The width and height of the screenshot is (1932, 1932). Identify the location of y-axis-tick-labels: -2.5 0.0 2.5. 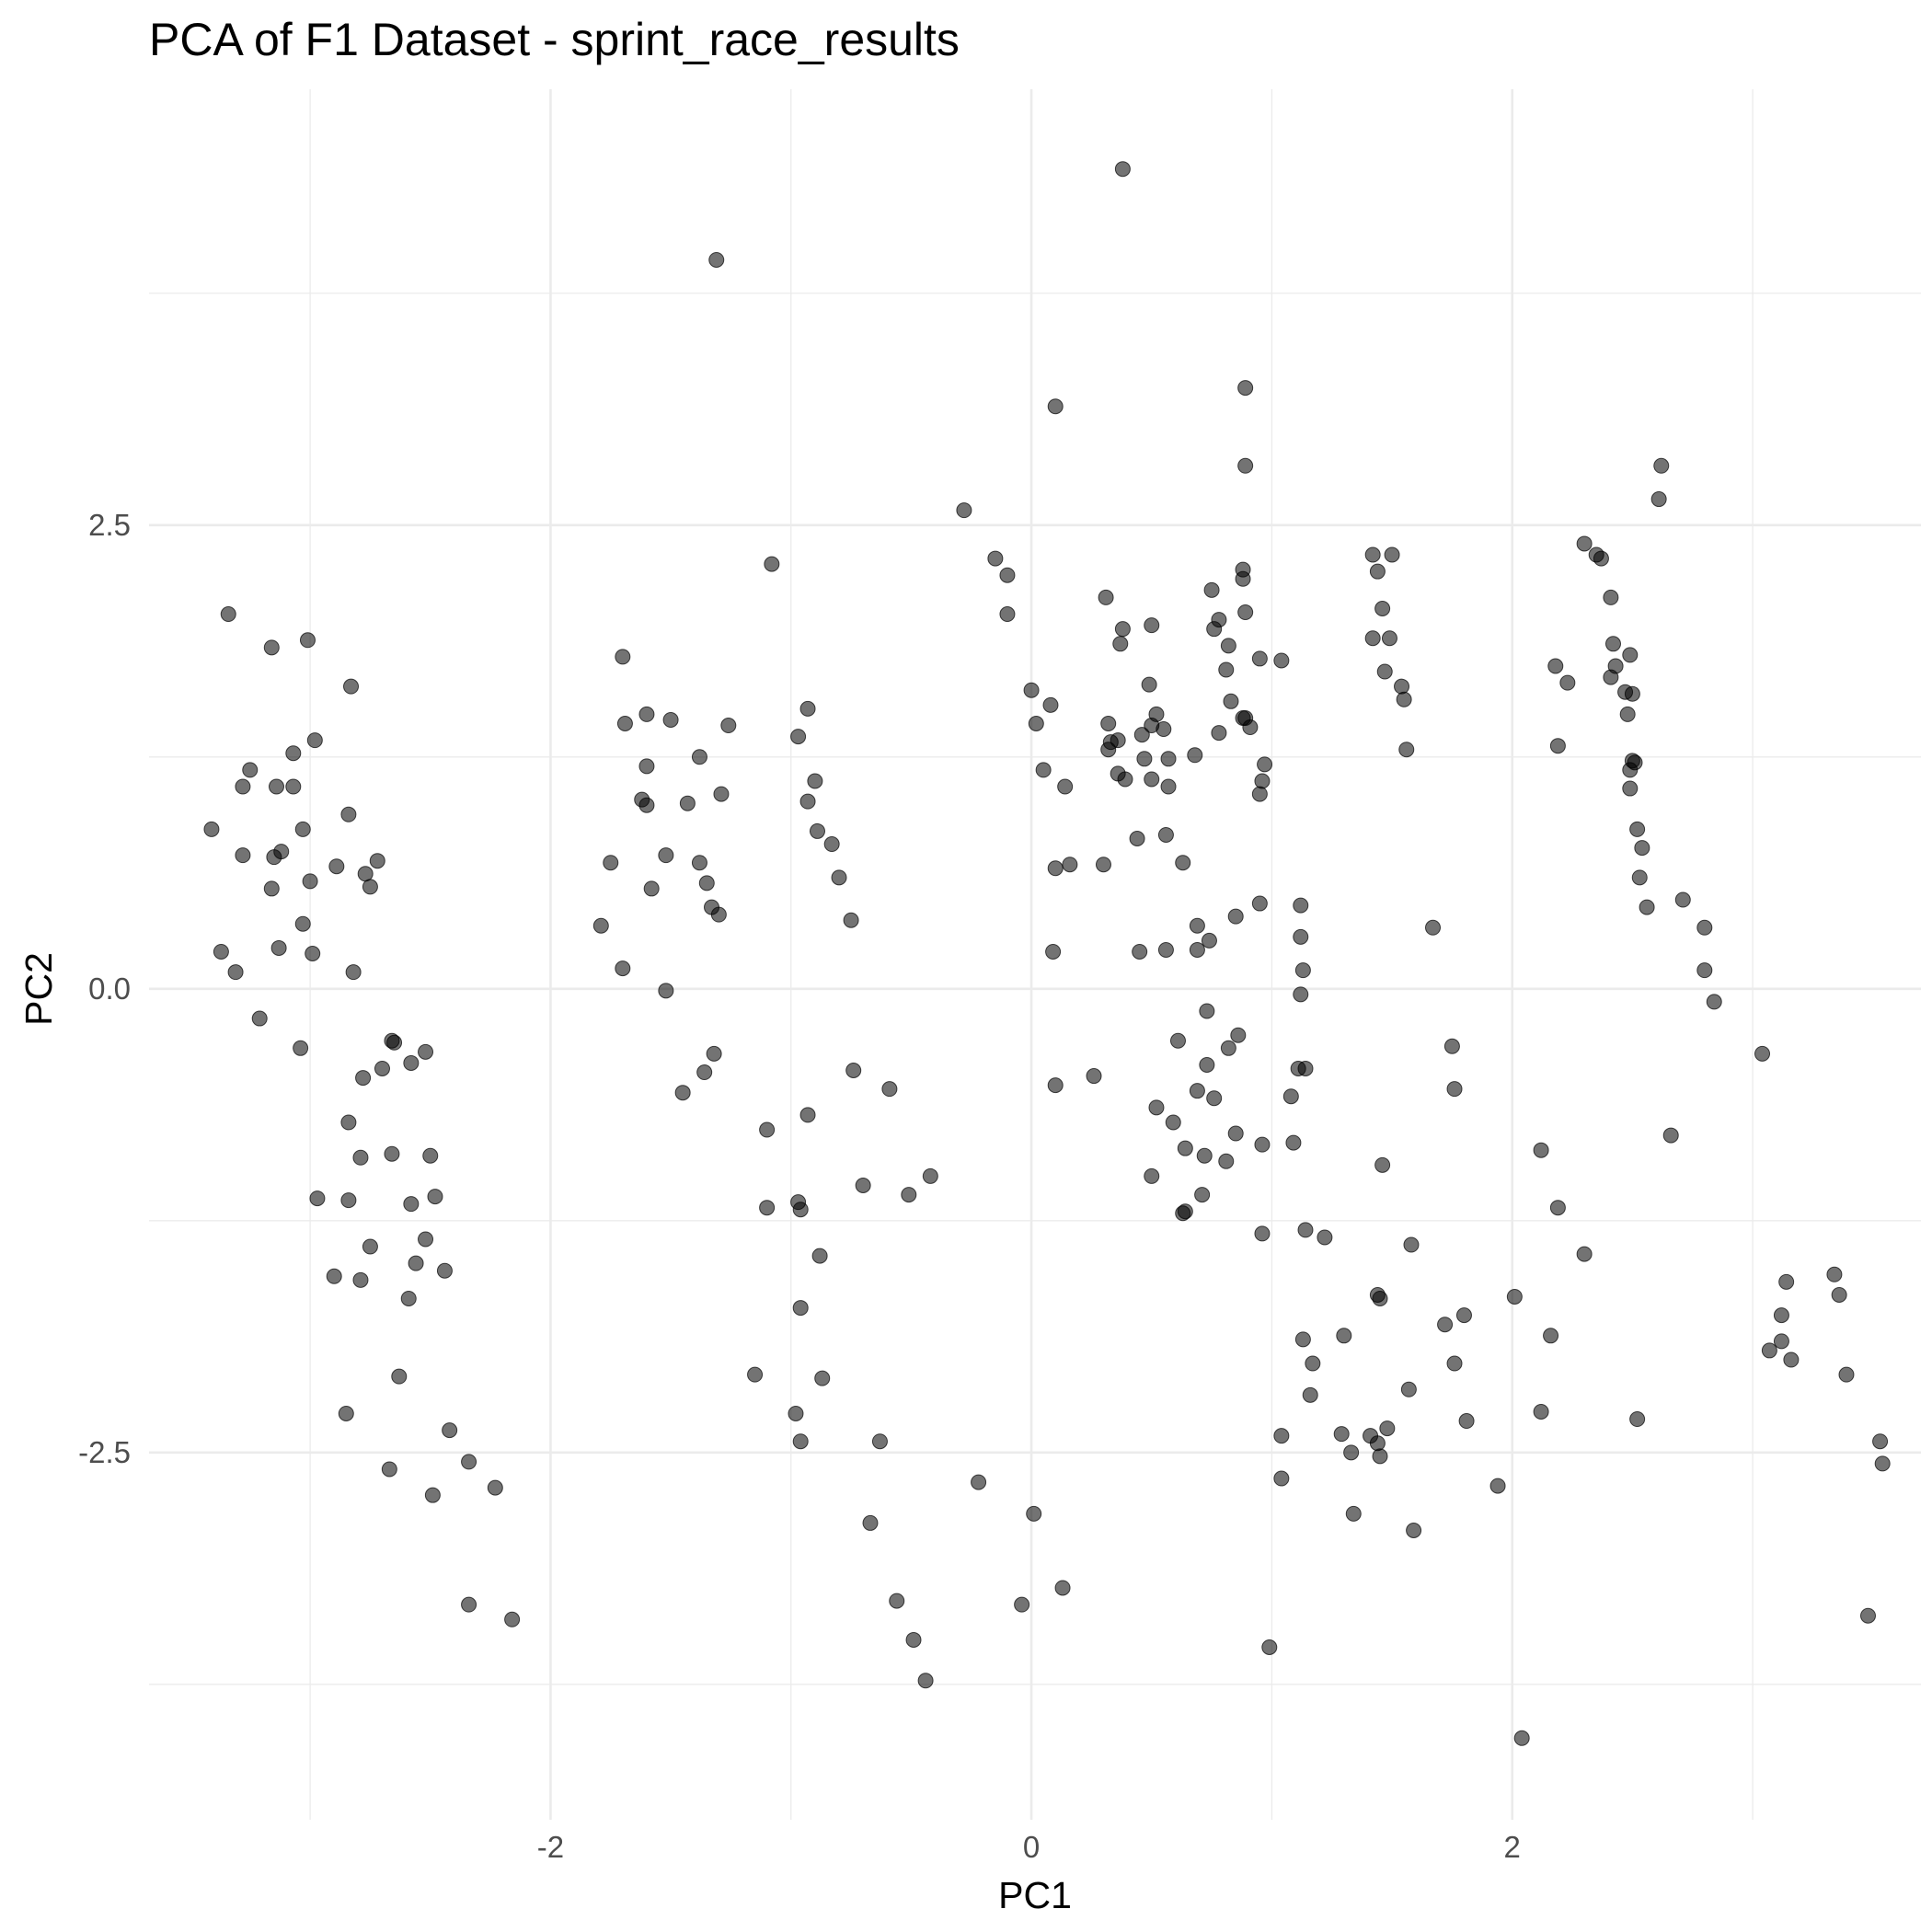
(104, 988).